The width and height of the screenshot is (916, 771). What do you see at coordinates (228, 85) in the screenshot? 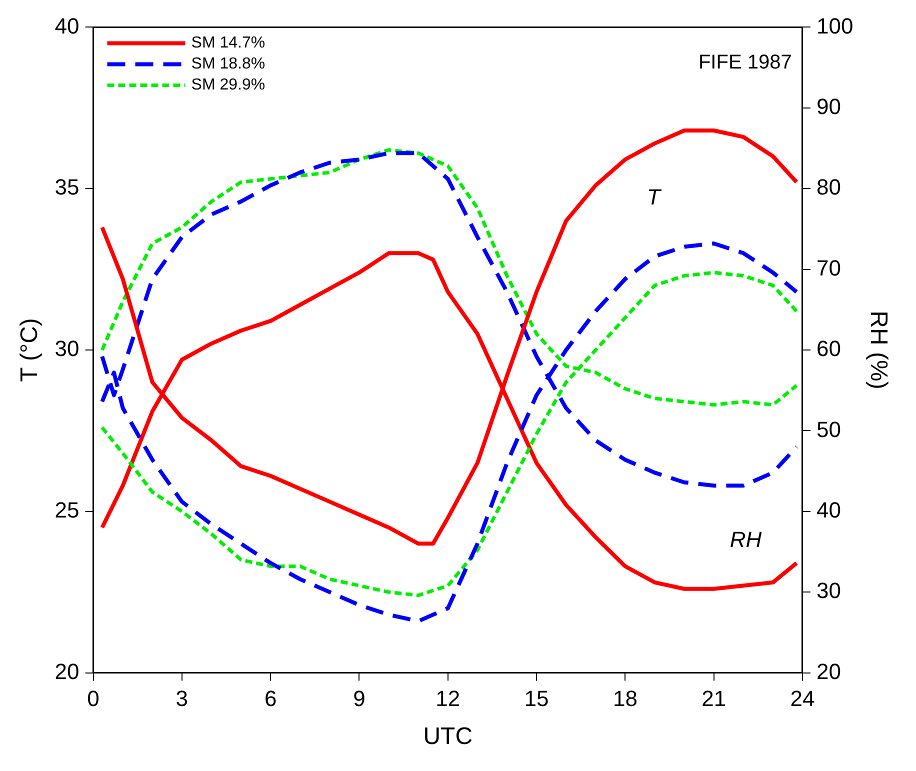
I see `legend-label: SM 29.9%` at bounding box center [228, 85].